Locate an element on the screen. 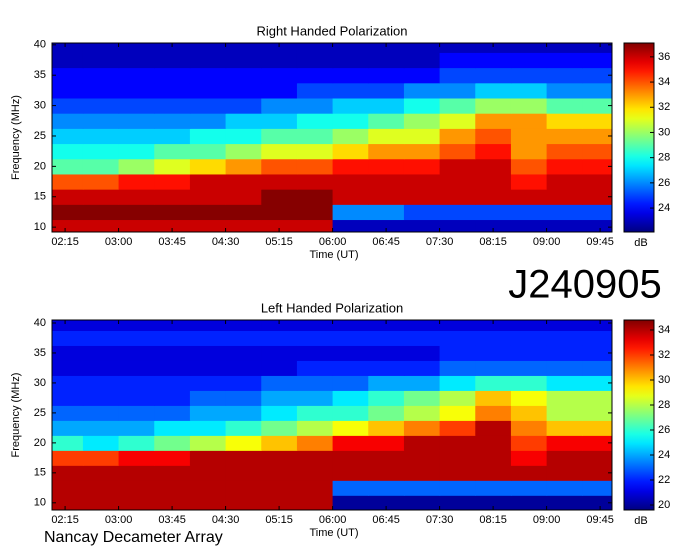  colorbar-tick-label: 24 is located at coordinates (664, 208).